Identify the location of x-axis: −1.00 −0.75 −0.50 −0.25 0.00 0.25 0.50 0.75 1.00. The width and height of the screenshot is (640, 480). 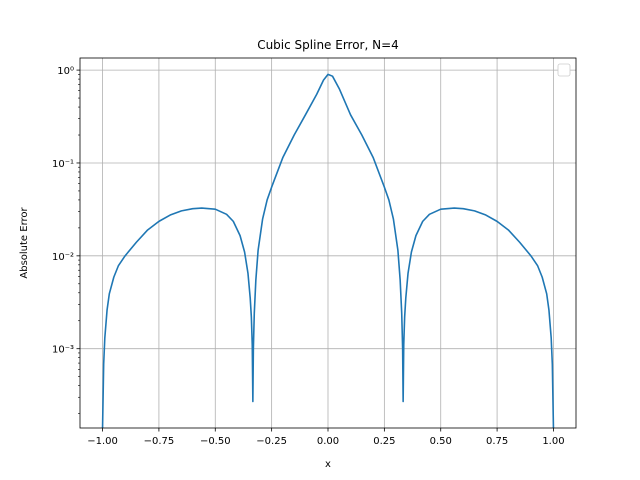
(326, 437).